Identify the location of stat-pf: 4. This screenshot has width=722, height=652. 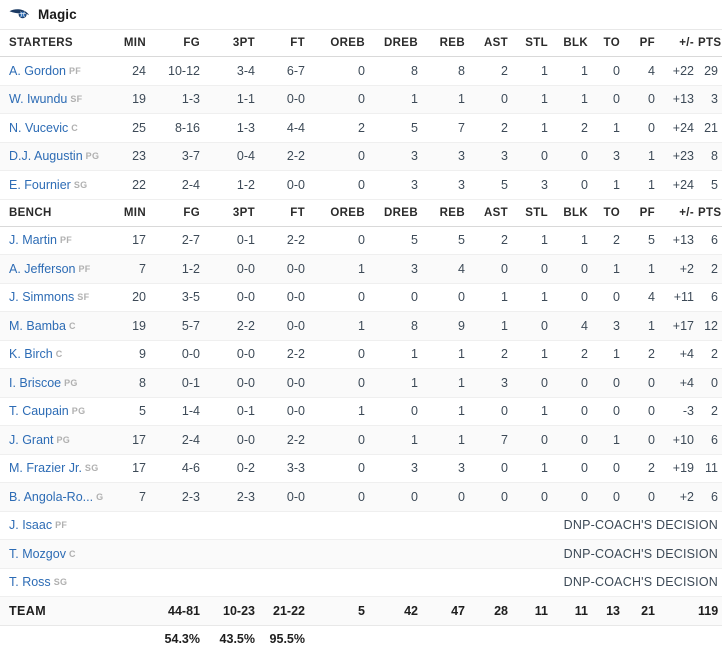
(641, 71).